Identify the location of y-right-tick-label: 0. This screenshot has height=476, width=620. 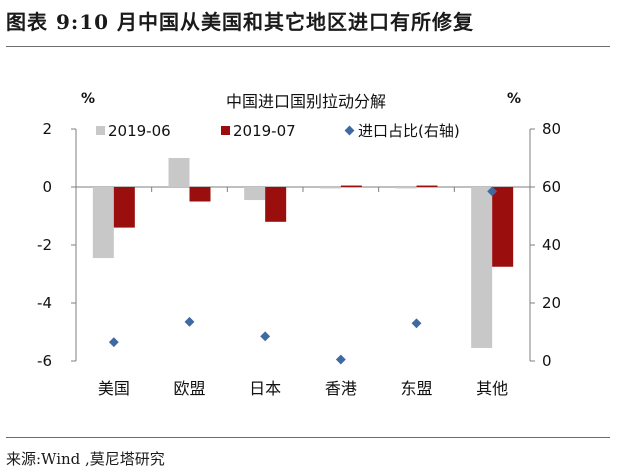
(547, 361).